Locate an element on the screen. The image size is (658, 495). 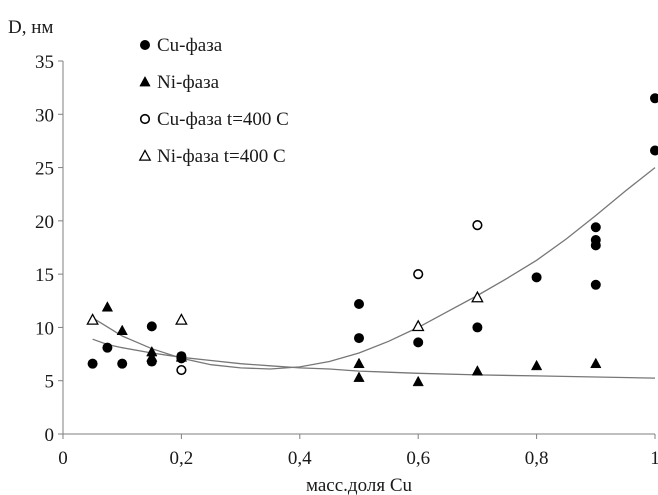
legend-label-ni-phase: Ni-фаза is located at coordinates (188, 82).